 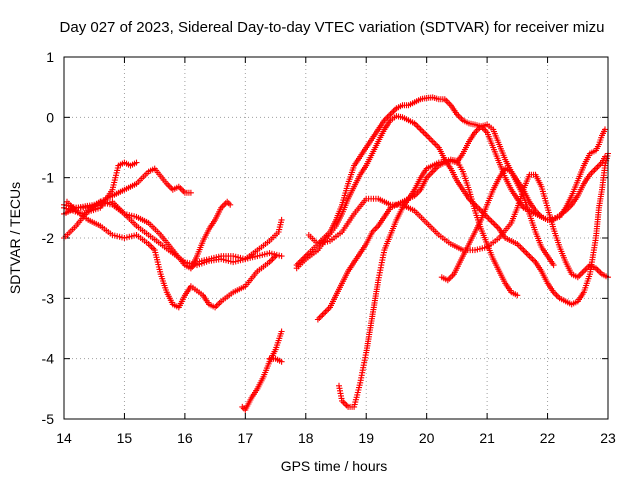 I want to click on series-s4, so click(x=173, y=233).